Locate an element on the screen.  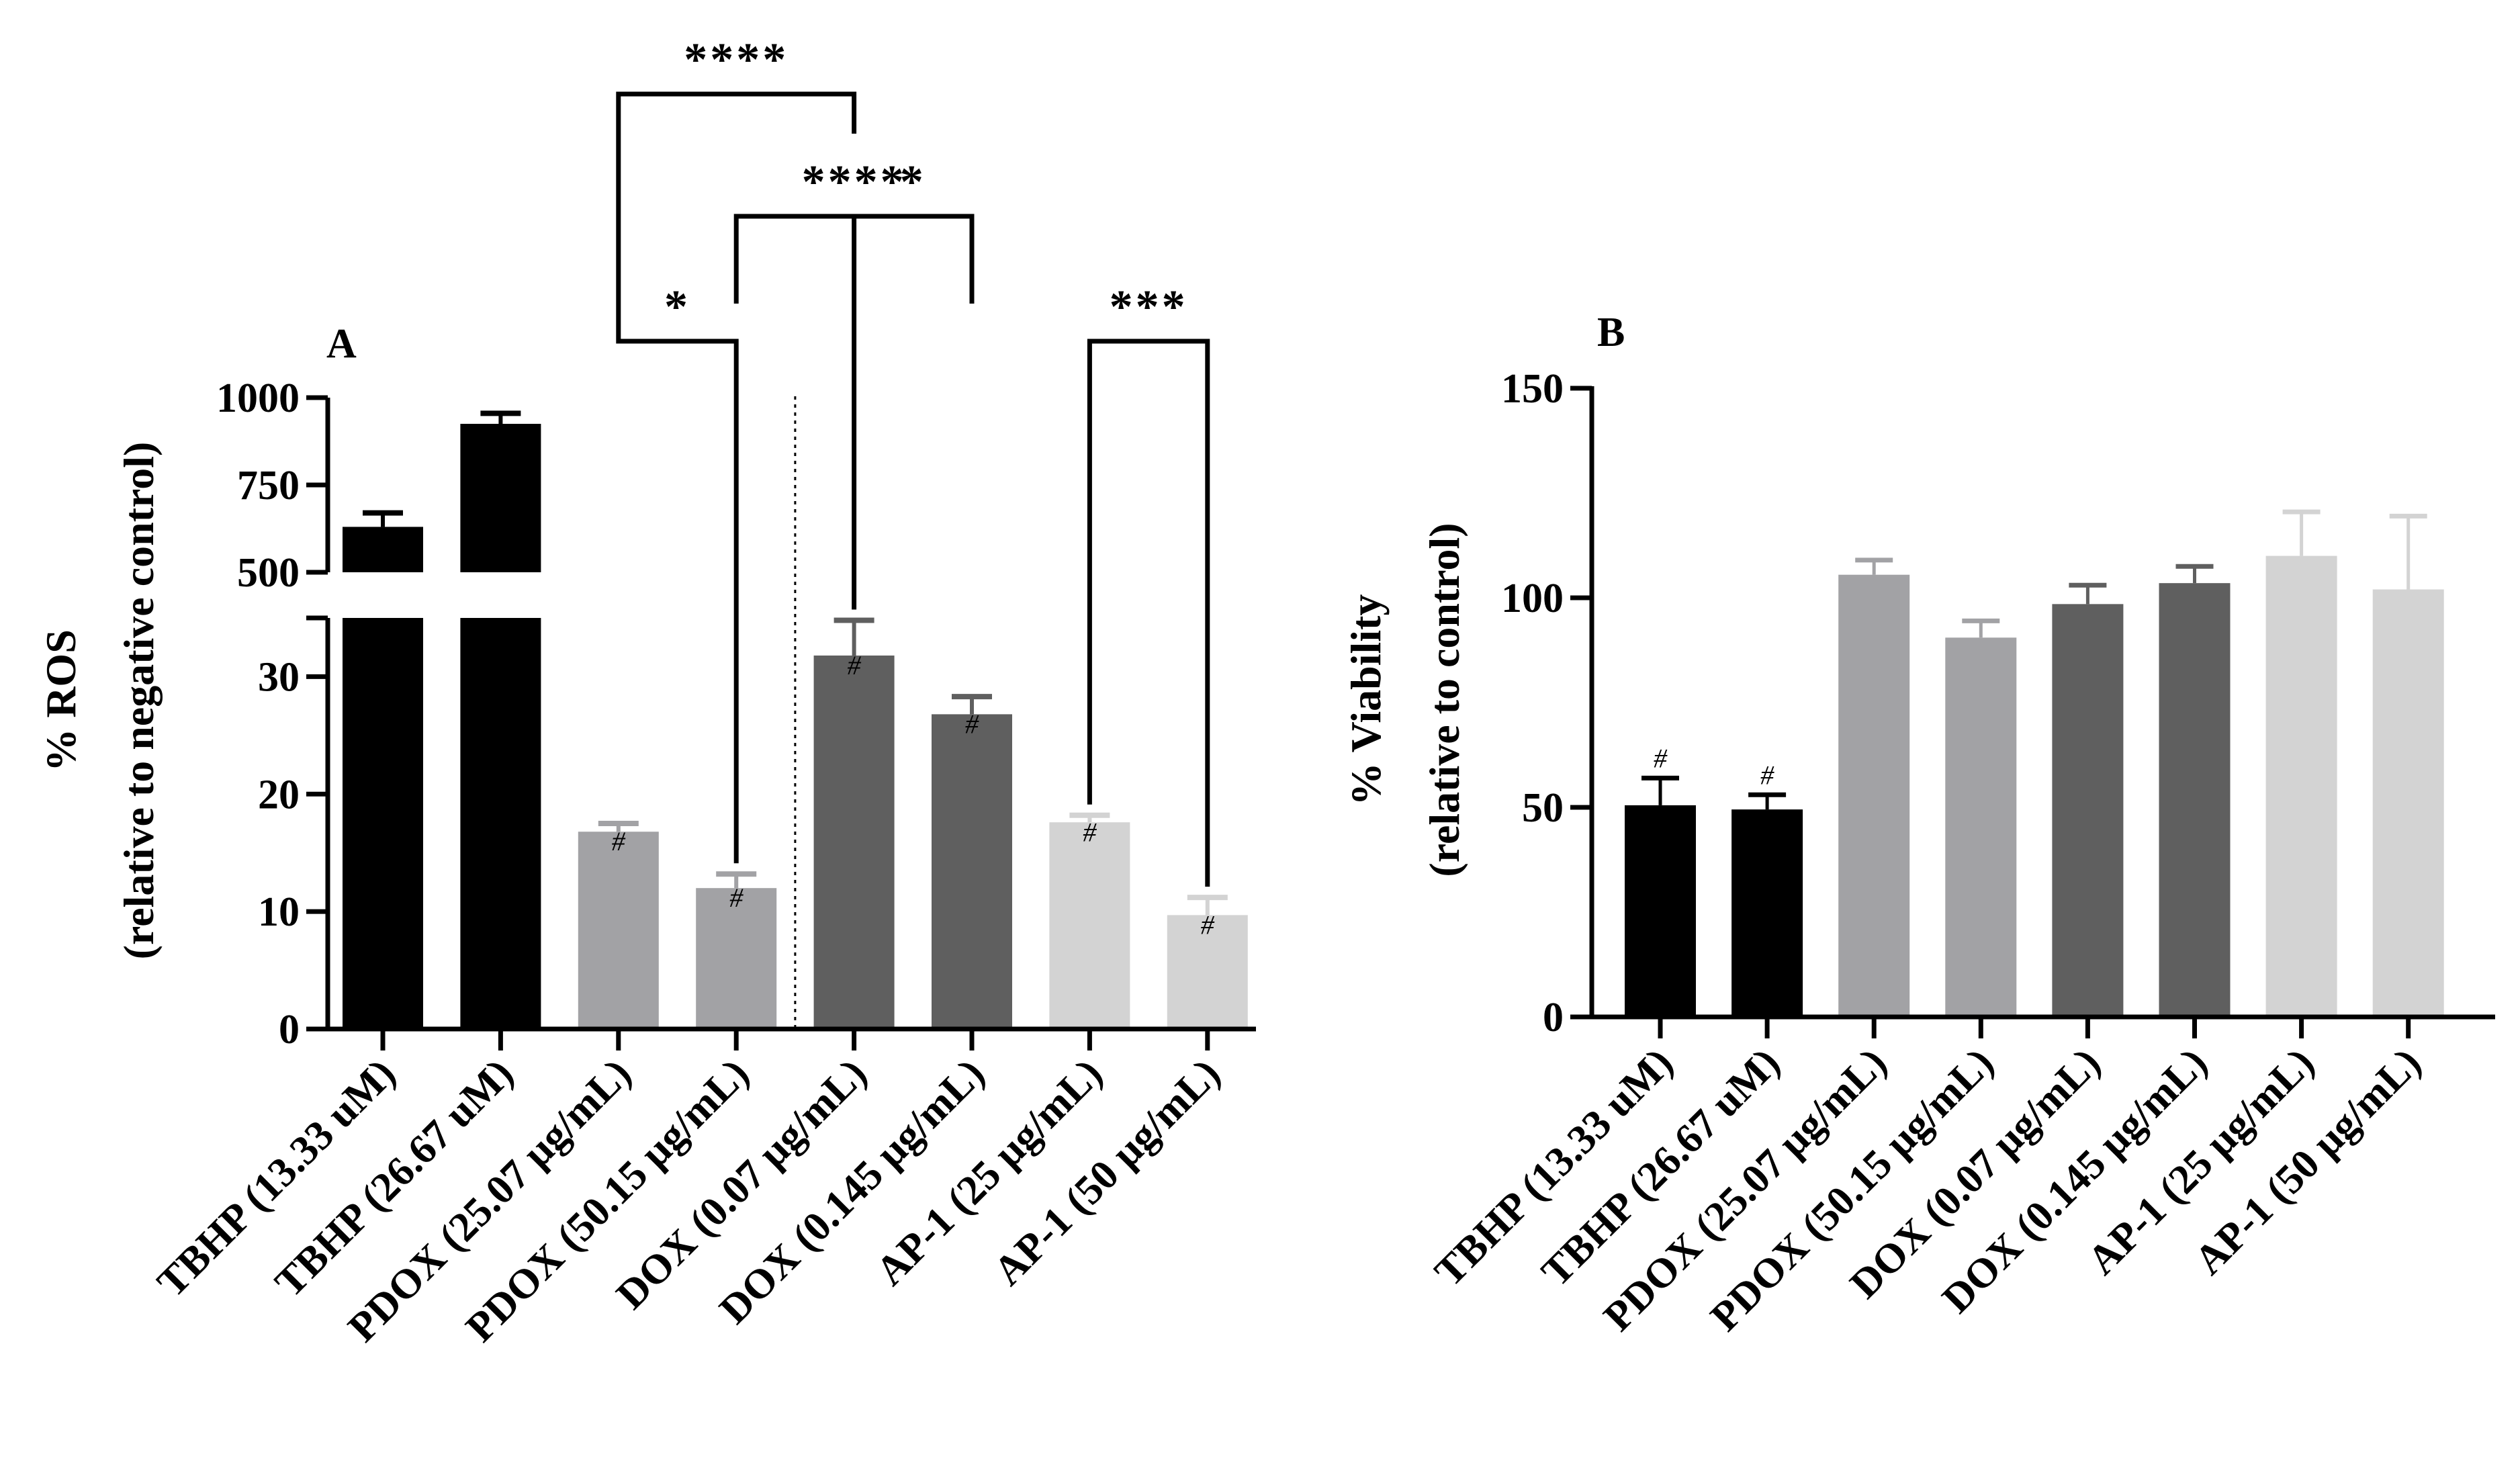
panel-a-sig-label-2: * is located at coordinates (677, 307).